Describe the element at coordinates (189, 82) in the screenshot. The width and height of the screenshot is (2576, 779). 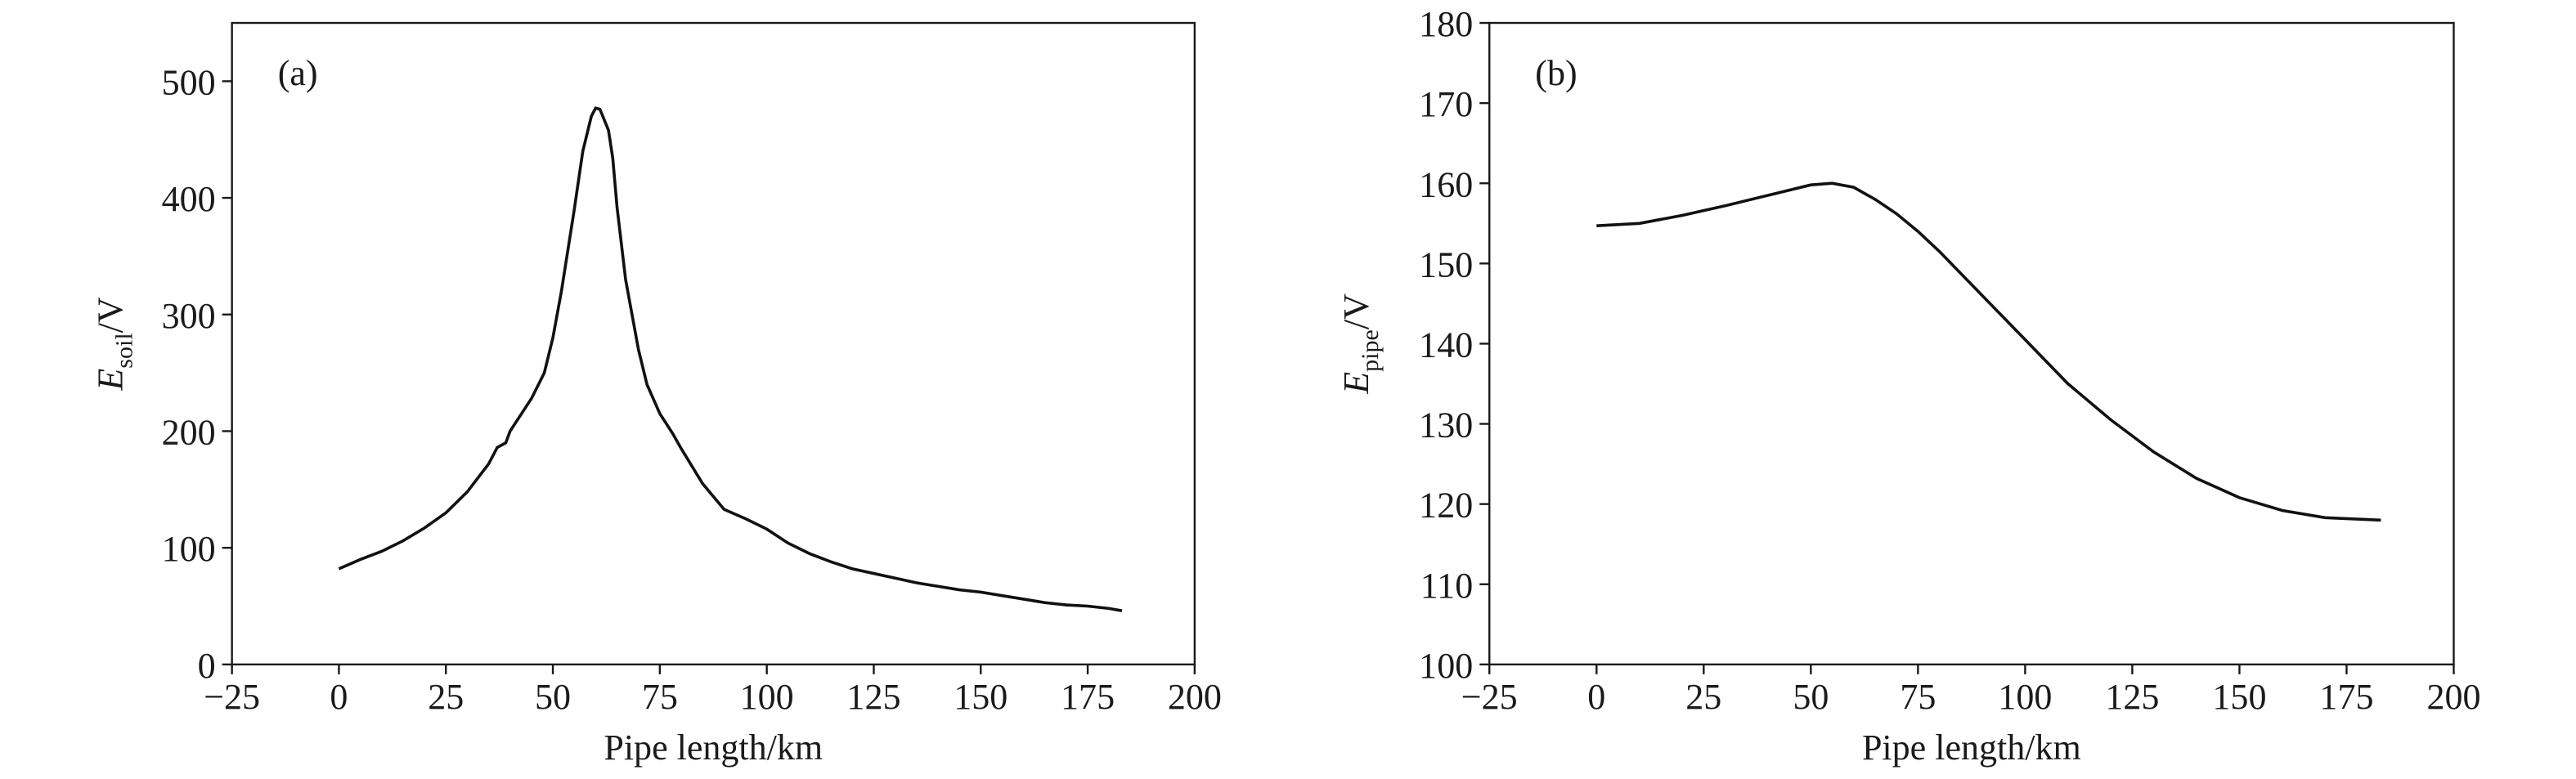
I see `y-tick-label: 500` at that location.